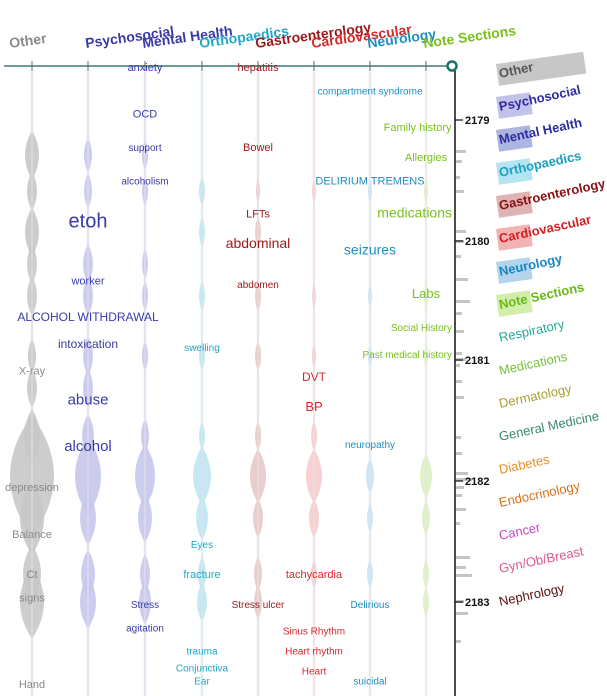  What do you see at coordinates (202, 348) in the screenshot?
I see `word-swelling: swelling` at bounding box center [202, 348].